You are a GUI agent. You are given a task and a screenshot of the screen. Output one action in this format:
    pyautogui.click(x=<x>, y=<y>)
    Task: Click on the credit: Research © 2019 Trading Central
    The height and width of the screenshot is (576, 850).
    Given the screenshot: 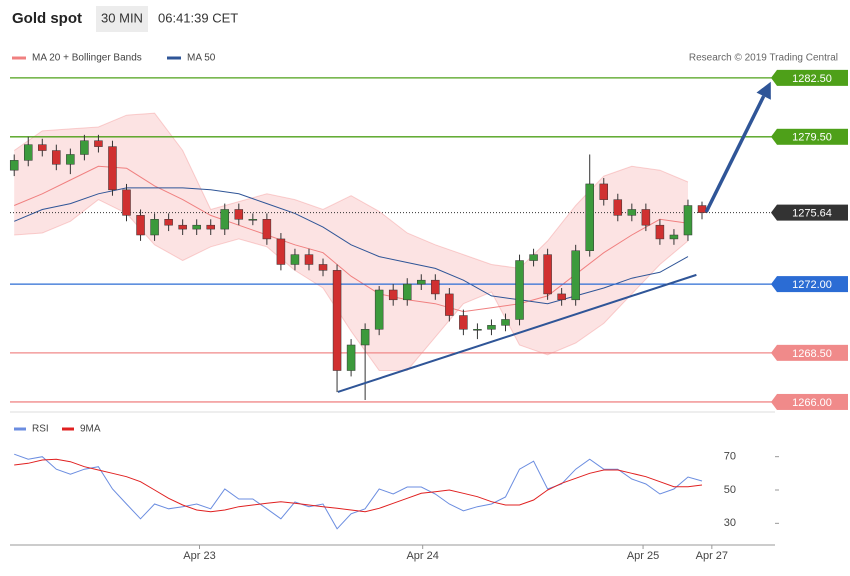 What is the action you would take?
    pyautogui.click(x=763, y=58)
    